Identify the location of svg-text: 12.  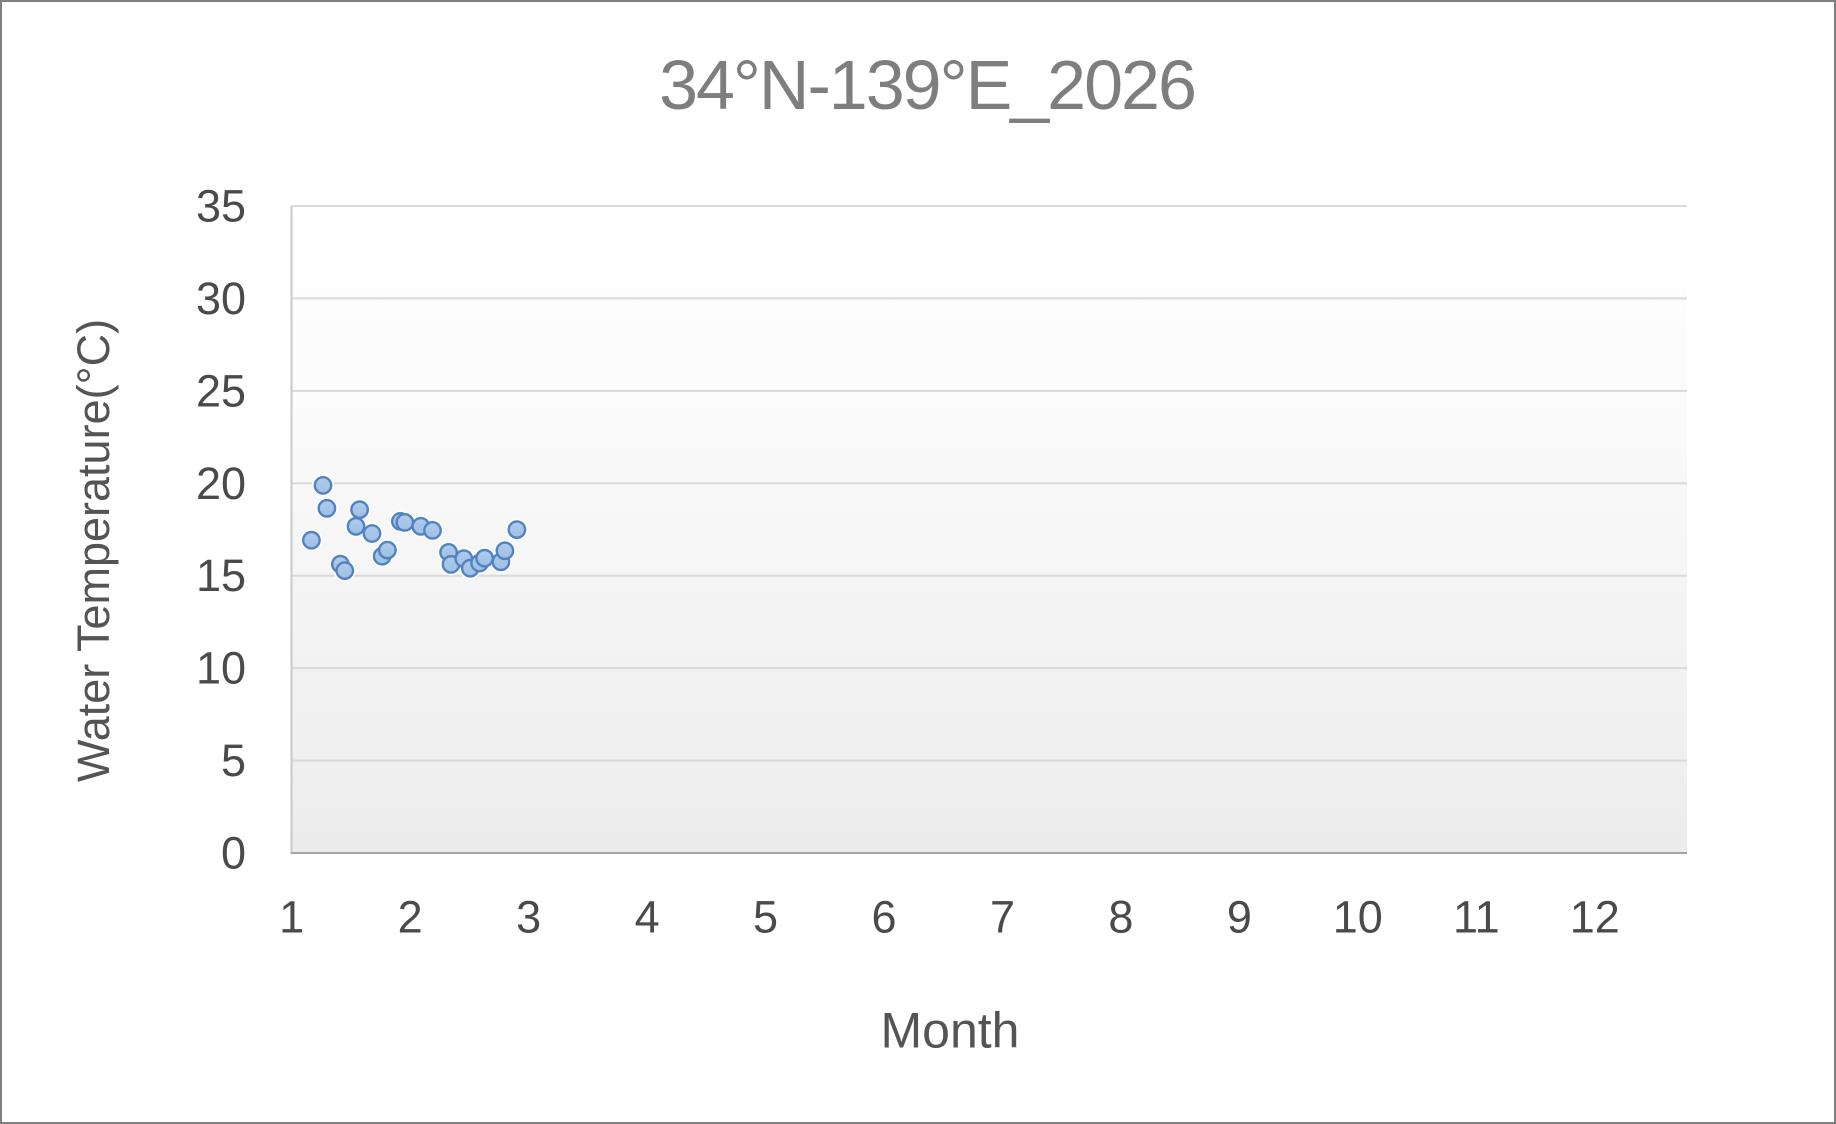
(1595, 917).